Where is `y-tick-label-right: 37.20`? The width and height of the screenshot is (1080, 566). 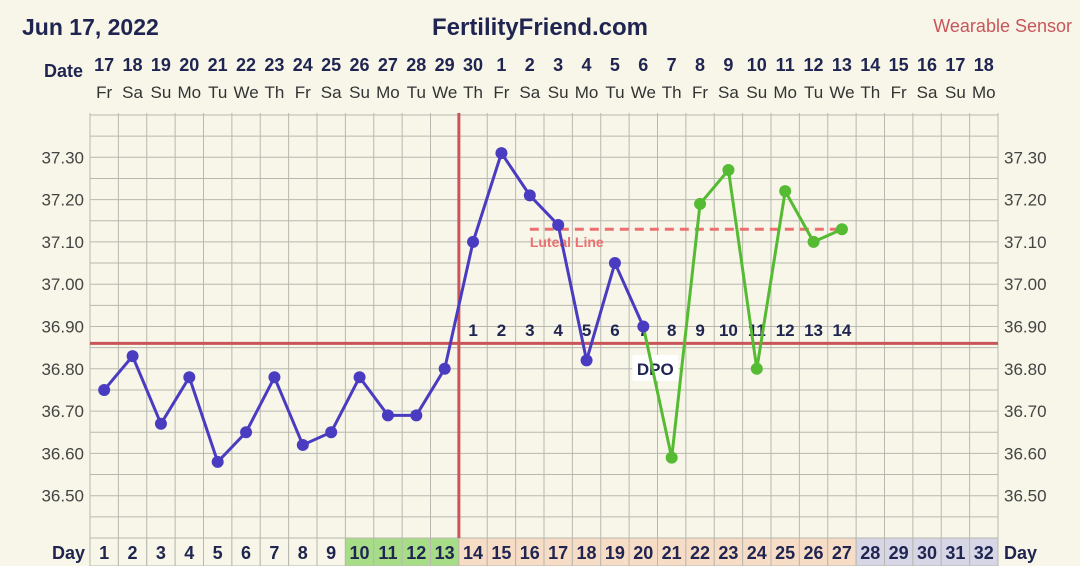
y-tick-label-right: 37.20 is located at coordinates (1025, 200).